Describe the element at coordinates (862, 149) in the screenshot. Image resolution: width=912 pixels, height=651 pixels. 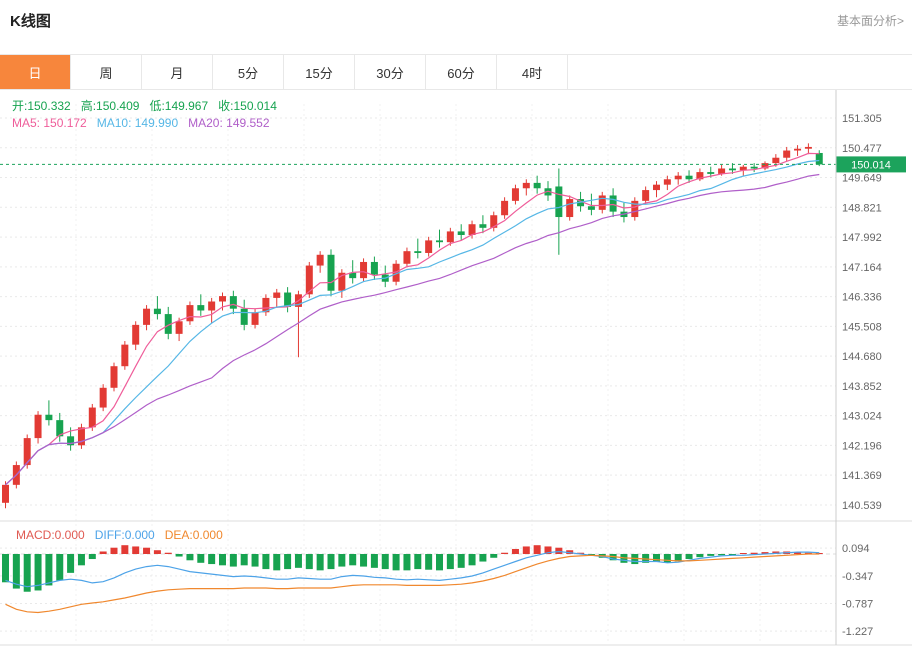
I see `price-axis-label: 150.477` at that location.